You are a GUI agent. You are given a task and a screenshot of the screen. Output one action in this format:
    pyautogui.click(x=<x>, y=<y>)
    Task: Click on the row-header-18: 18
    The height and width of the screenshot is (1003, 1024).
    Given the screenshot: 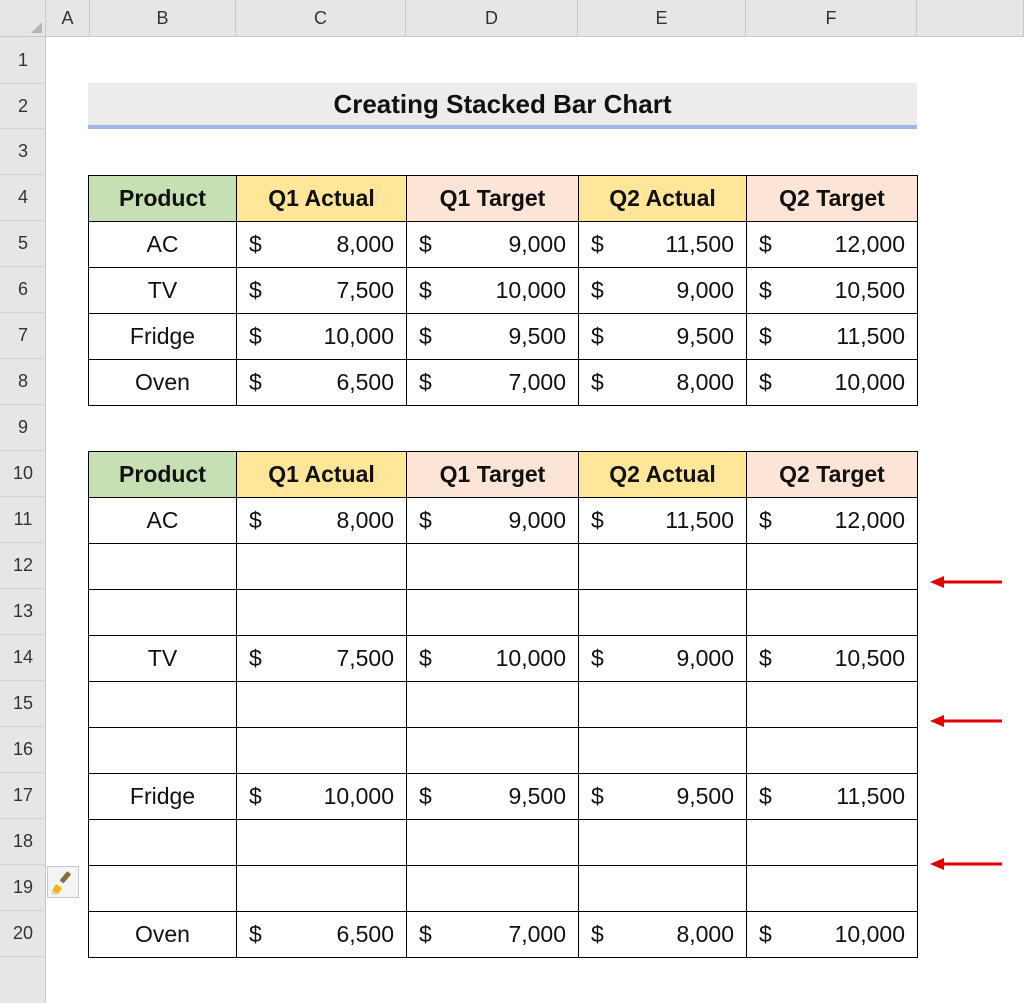 What is the action you would take?
    pyautogui.click(x=23, y=842)
    